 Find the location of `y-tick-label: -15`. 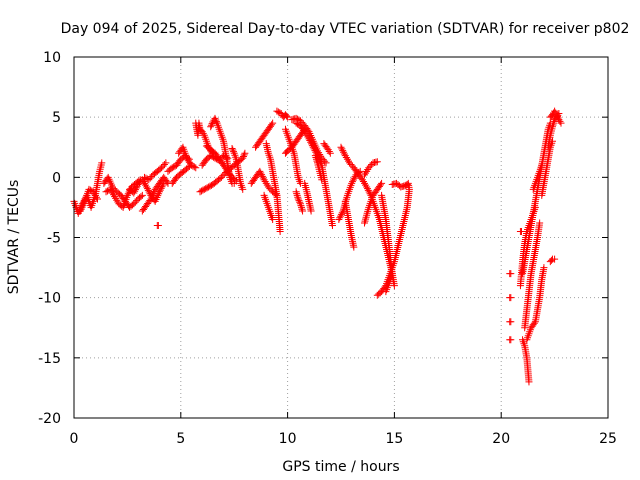

y-tick-label: -15 is located at coordinates (49, 359).